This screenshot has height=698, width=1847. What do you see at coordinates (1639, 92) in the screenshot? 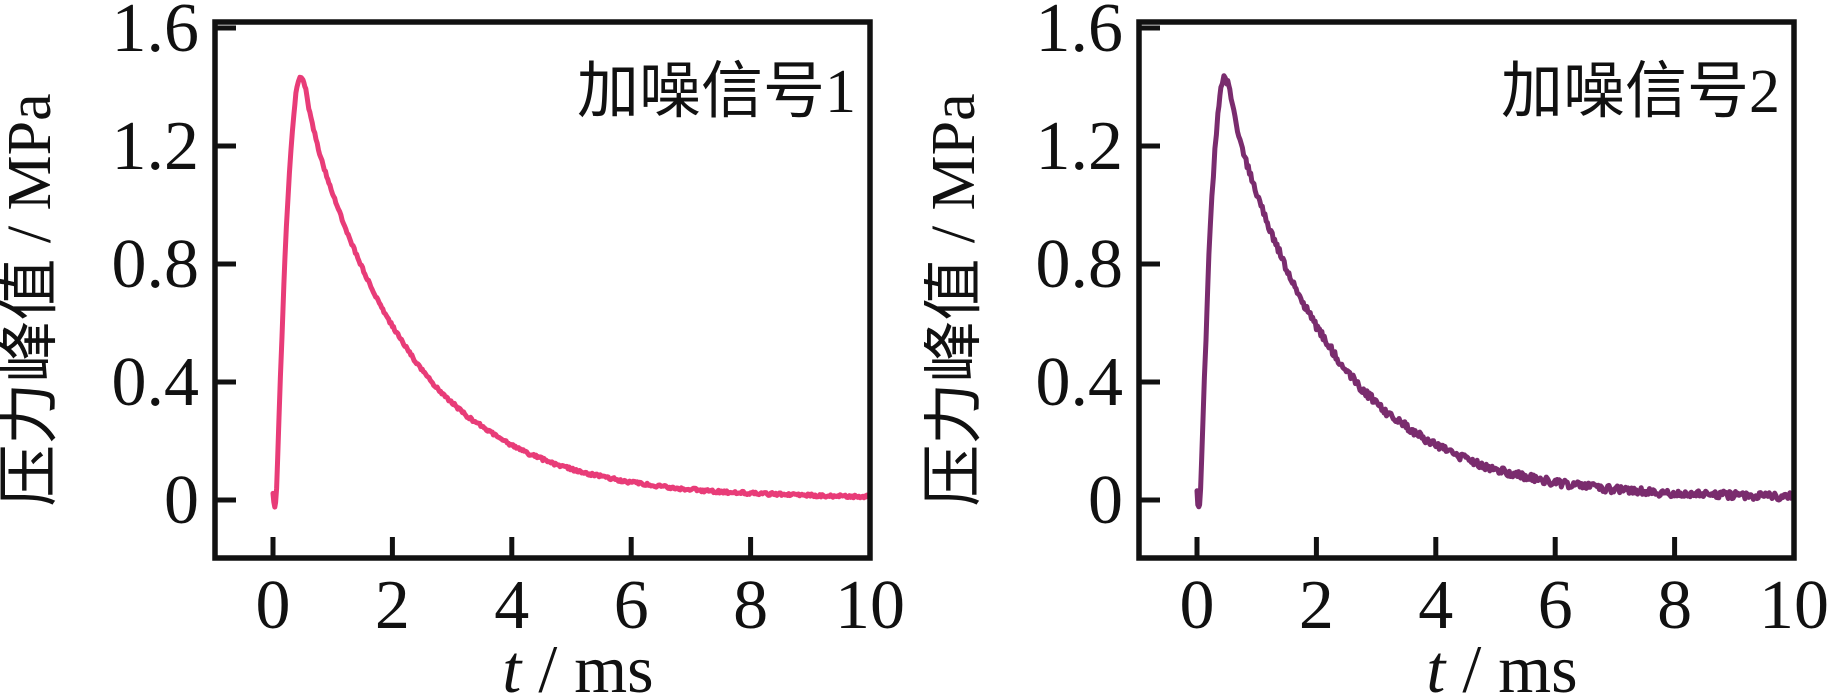
I see `panel-annotation: 加噪信号2` at bounding box center [1639, 92].